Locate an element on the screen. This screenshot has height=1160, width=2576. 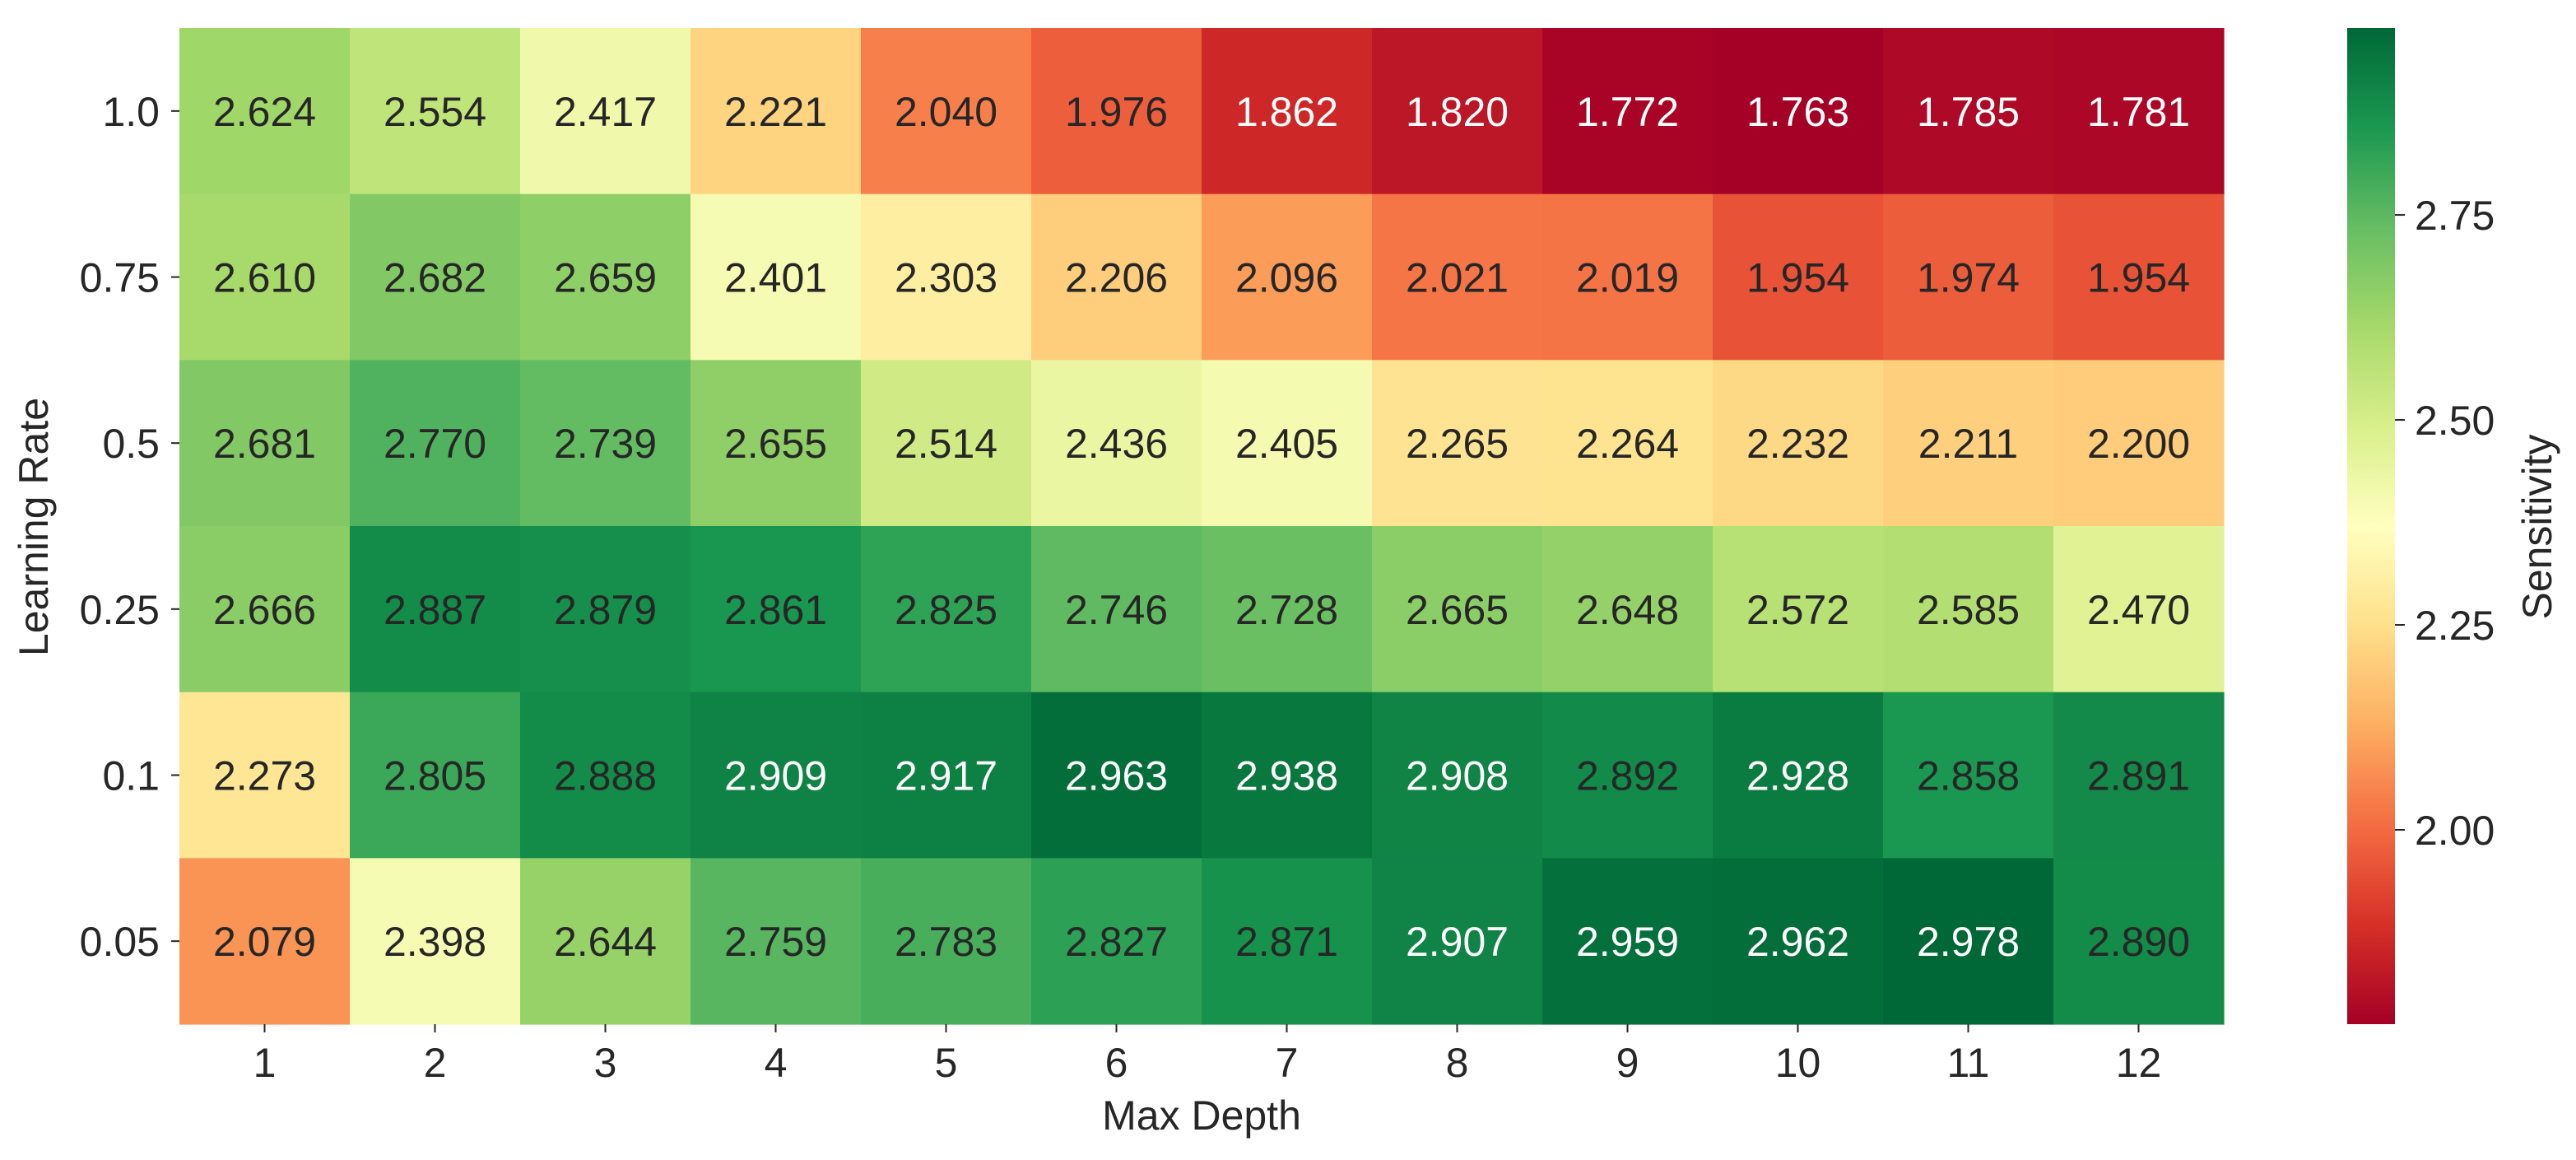
heatmap-cell-r5-c9 is located at coordinates (1798, 941).